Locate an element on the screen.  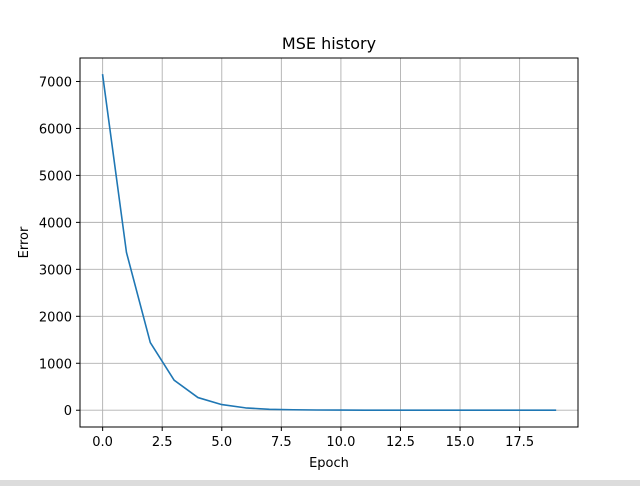
x-tick-label: 12.5 is located at coordinates (400, 442).